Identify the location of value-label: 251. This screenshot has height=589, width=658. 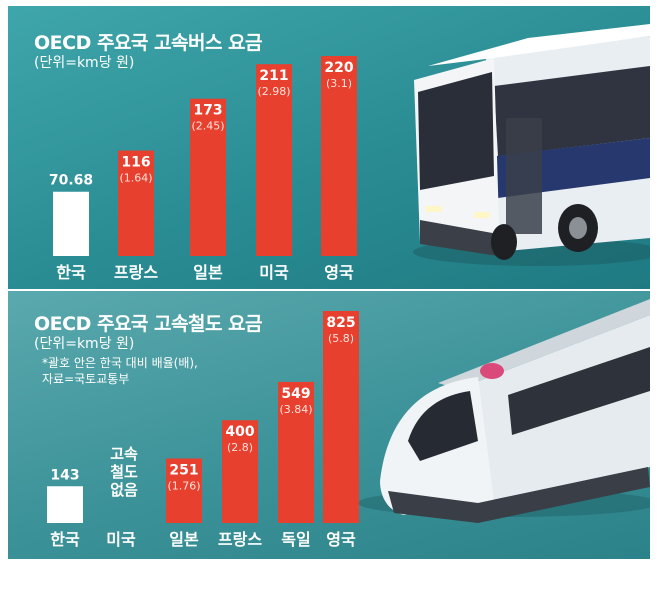
(183, 471).